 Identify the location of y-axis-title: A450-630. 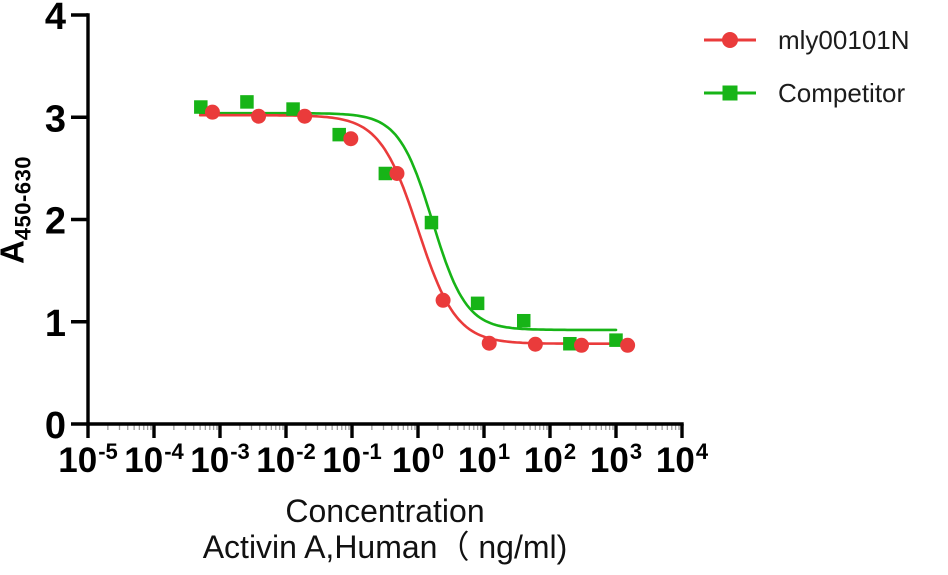
(18, 209).